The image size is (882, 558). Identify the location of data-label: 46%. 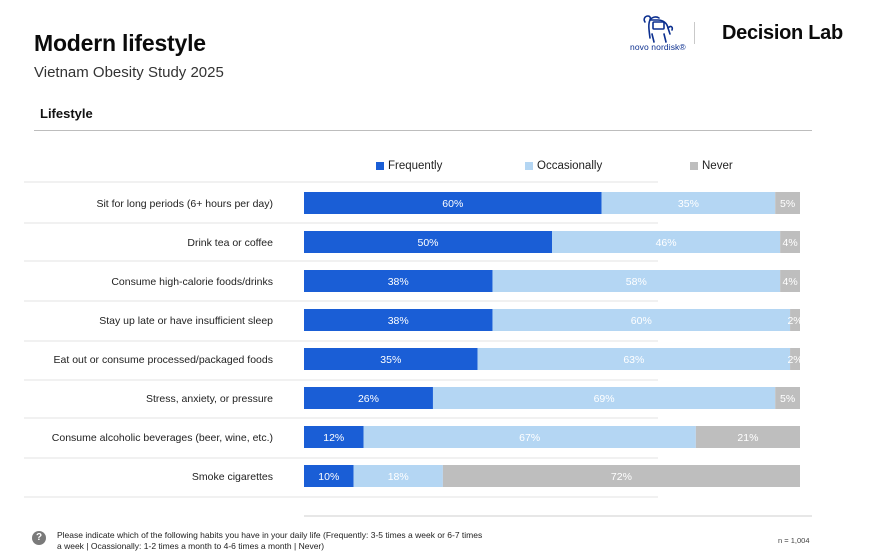
(666, 243).